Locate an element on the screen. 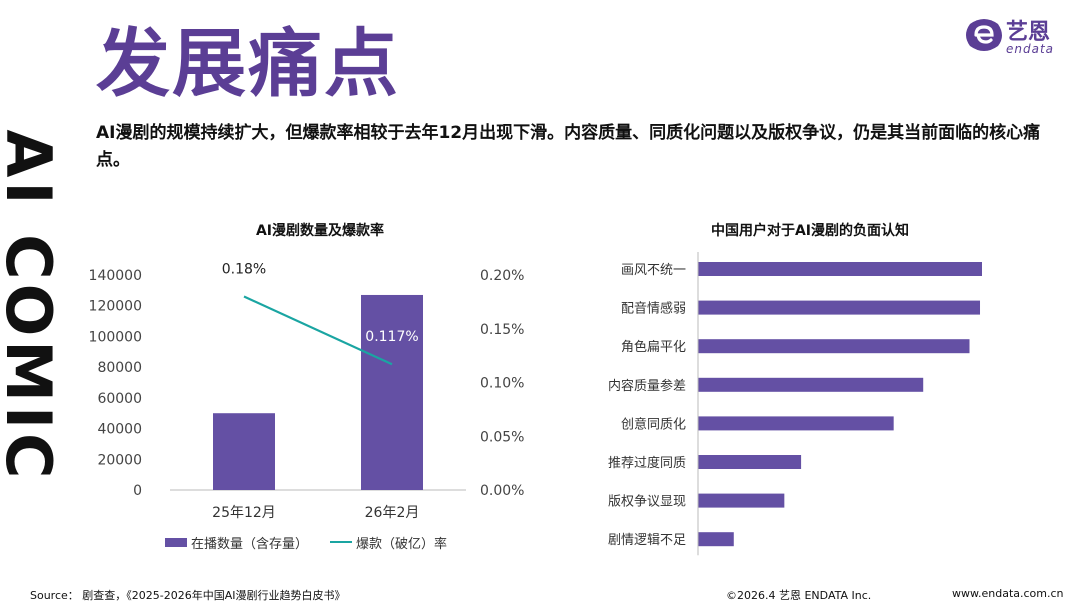 The image size is (1080, 608). brand-name-cn: 艺恩 is located at coordinates (1028, 32).